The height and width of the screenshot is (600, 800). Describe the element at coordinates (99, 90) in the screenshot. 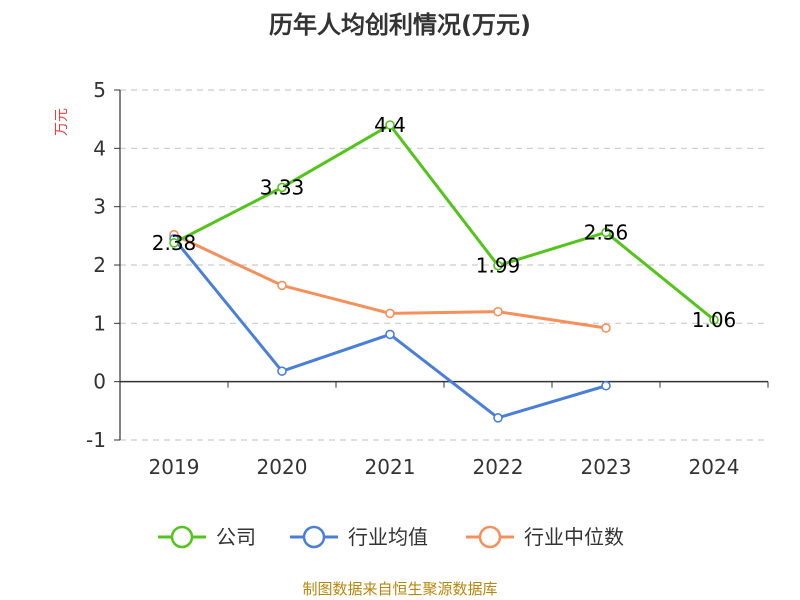

I see `y-tick-label: 5` at that location.